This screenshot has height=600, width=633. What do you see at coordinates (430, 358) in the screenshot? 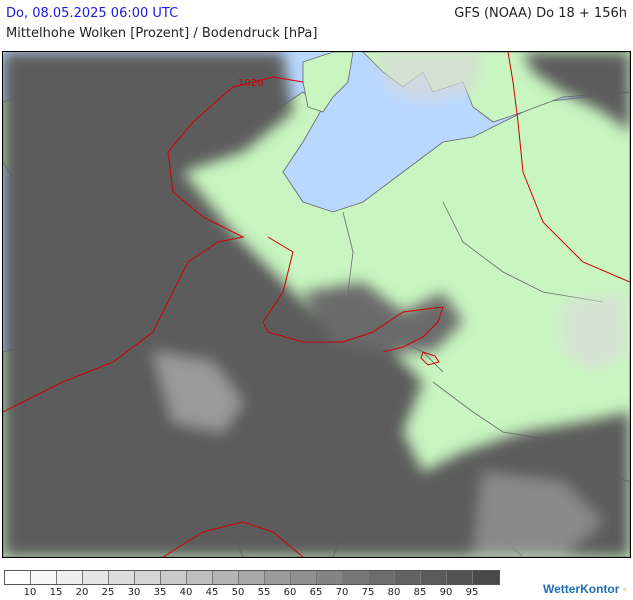
I see `isobar-small-cell` at bounding box center [430, 358].